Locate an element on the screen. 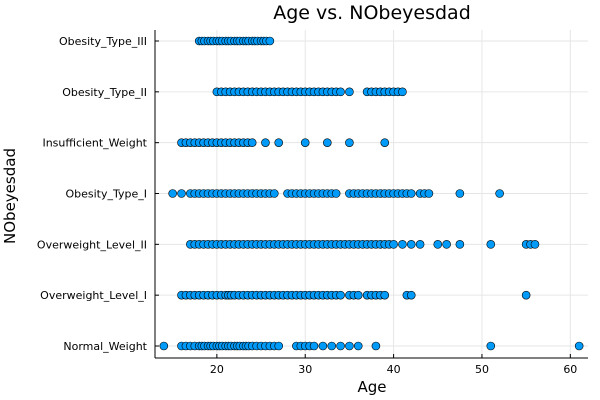  y-tick-label: Obesity_Type_III is located at coordinates (103, 41).